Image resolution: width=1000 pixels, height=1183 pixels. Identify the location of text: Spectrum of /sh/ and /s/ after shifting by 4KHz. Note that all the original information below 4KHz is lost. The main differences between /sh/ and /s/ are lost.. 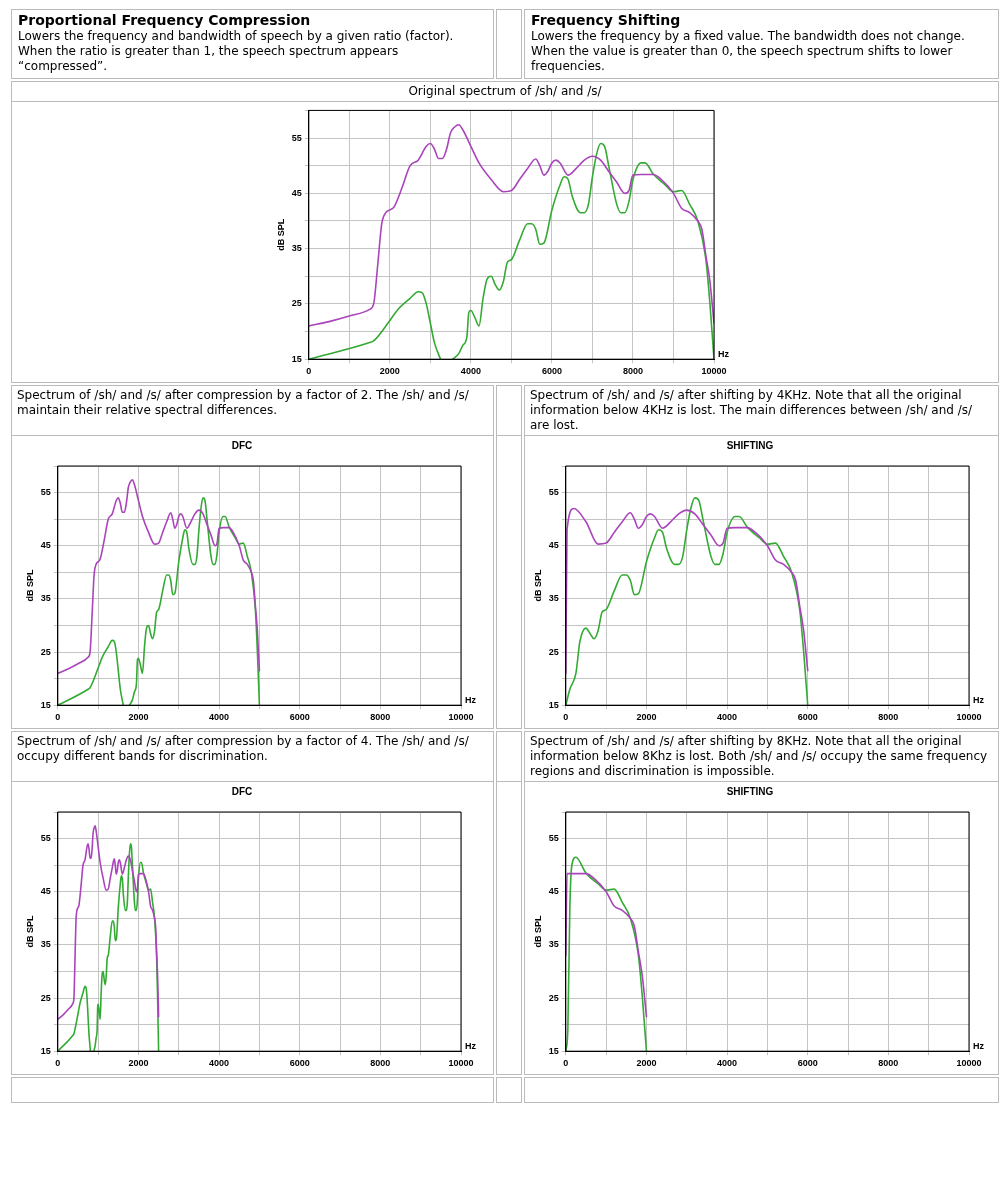
(761, 411).